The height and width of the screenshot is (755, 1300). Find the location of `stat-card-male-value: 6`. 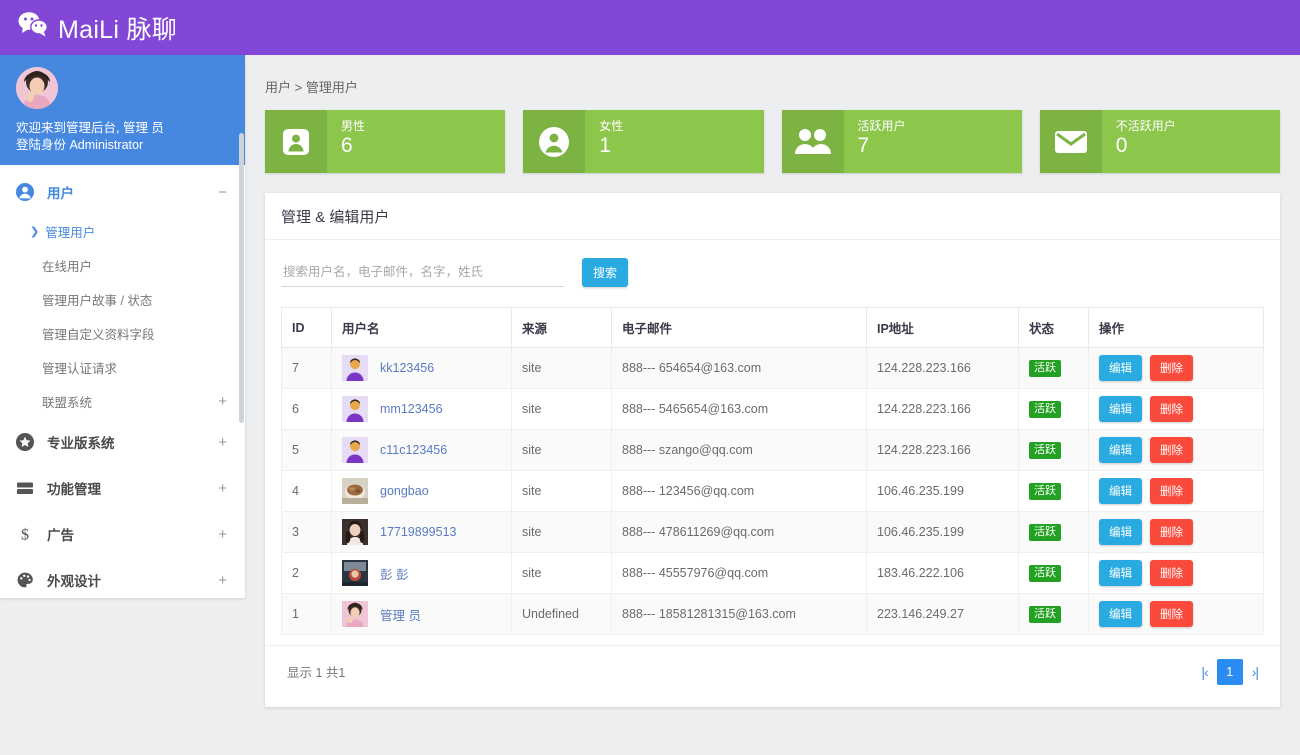

stat-card-male-value: 6 is located at coordinates (347, 145).